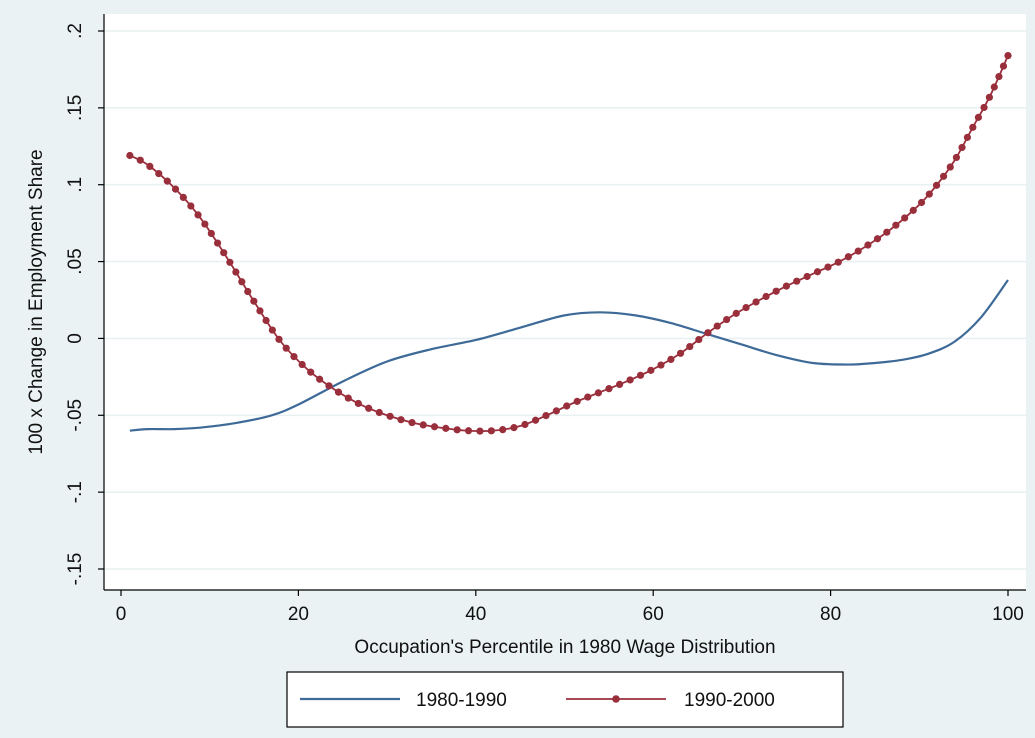 This screenshot has height=738, width=1035. Describe the element at coordinates (75, 185) in the screenshot. I see `y-tick-label-1: .1` at that location.